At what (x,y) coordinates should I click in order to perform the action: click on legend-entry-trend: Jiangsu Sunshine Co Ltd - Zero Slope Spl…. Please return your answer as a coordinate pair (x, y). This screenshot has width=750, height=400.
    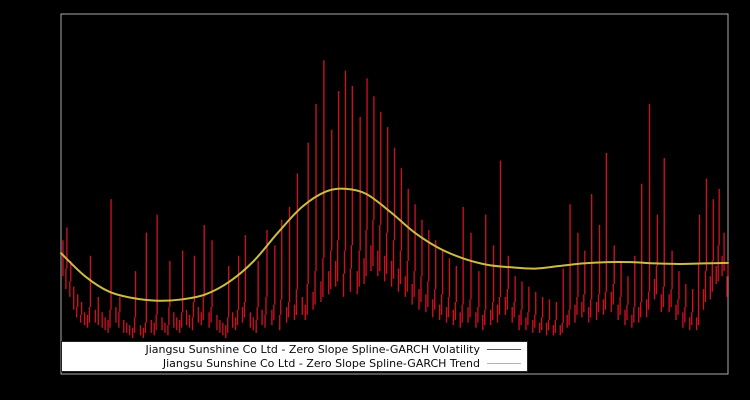
    Looking at the image, I should click on (294, 364).